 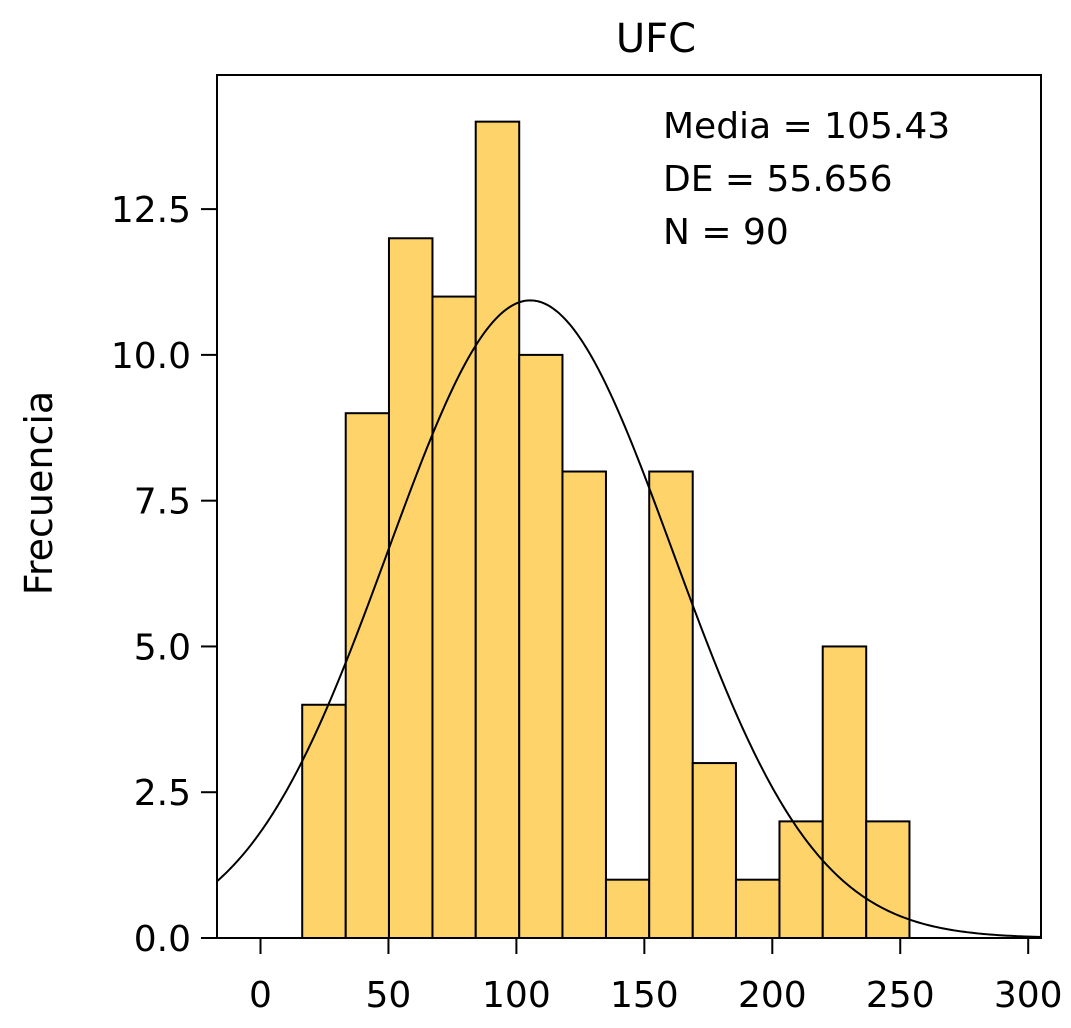 What do you see at coordinates (260, 995) in the screenshot?
I see `x-tick-label: 0` at bounding box center [260, 995].